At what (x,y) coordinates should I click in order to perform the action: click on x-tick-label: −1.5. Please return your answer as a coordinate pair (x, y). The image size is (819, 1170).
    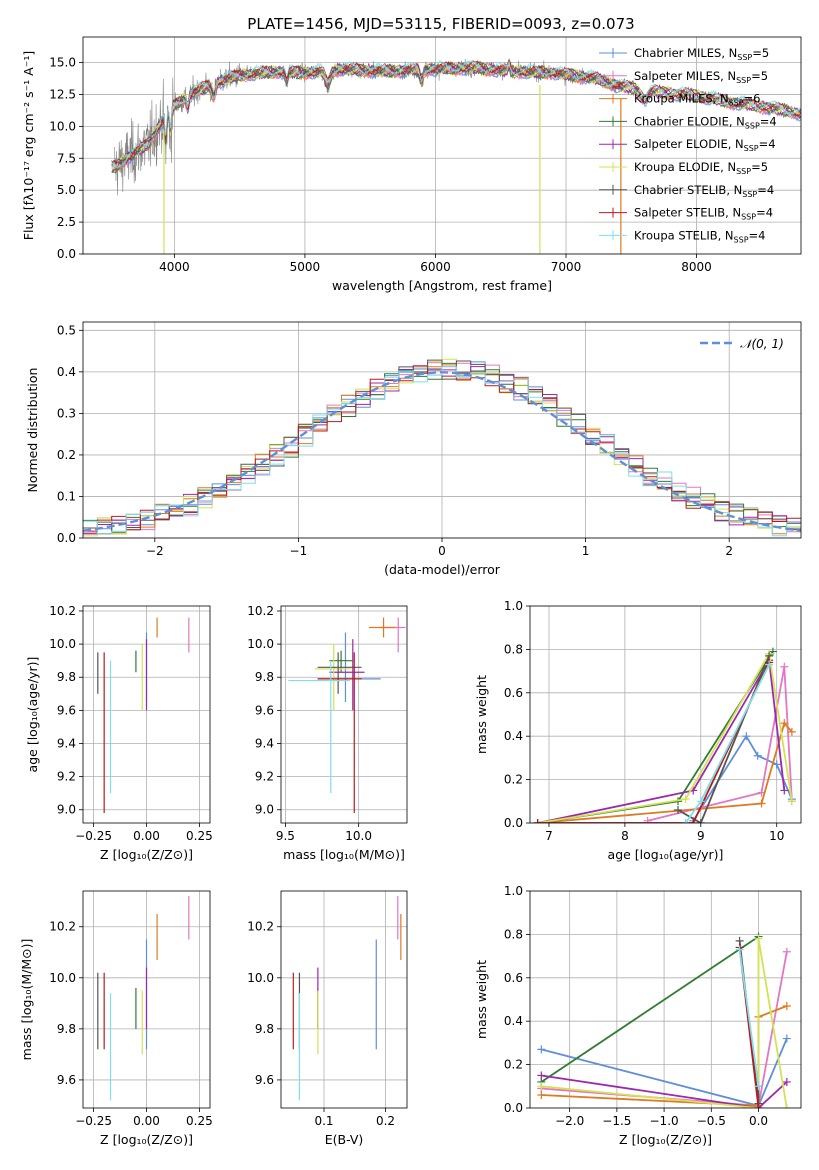
    Looking at the image, I should click on (616, 1121).